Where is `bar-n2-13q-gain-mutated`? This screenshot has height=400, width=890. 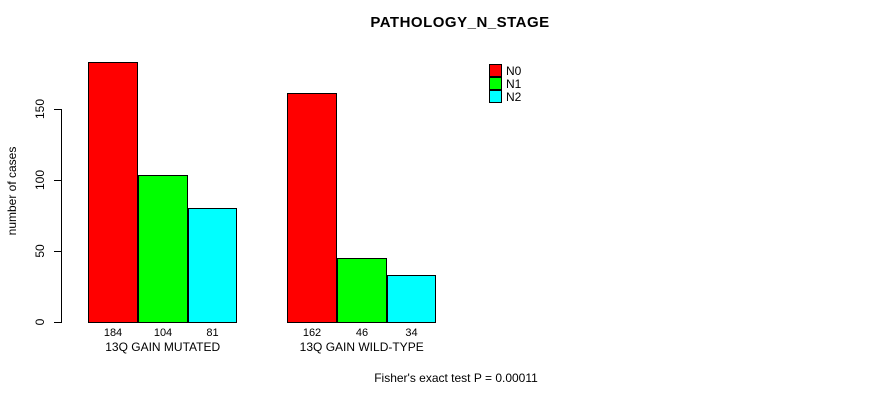 bar-n2-13q-gain-mutated is located at coordinates (212, 265).